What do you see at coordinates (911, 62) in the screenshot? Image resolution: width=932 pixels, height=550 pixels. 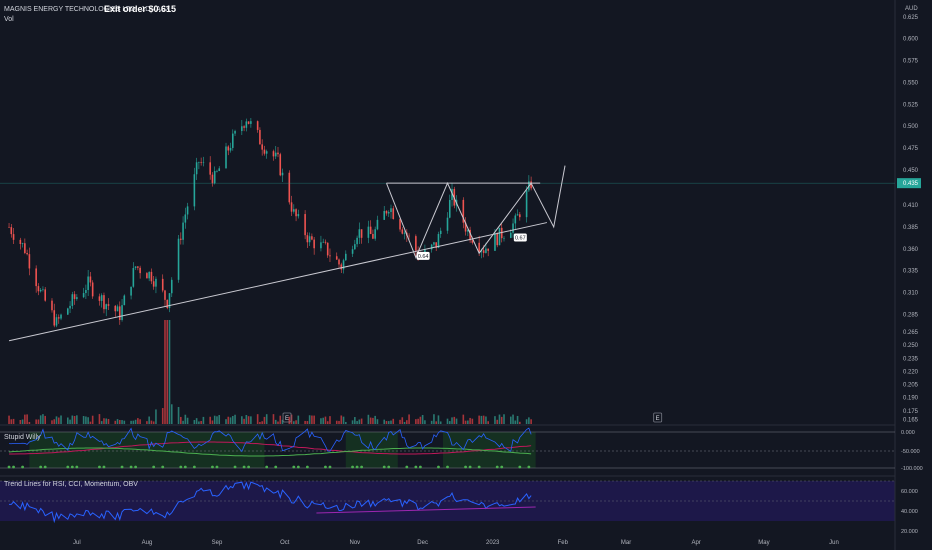 I see `price-tick-2: 0.575` at bounding box center [911, 62].